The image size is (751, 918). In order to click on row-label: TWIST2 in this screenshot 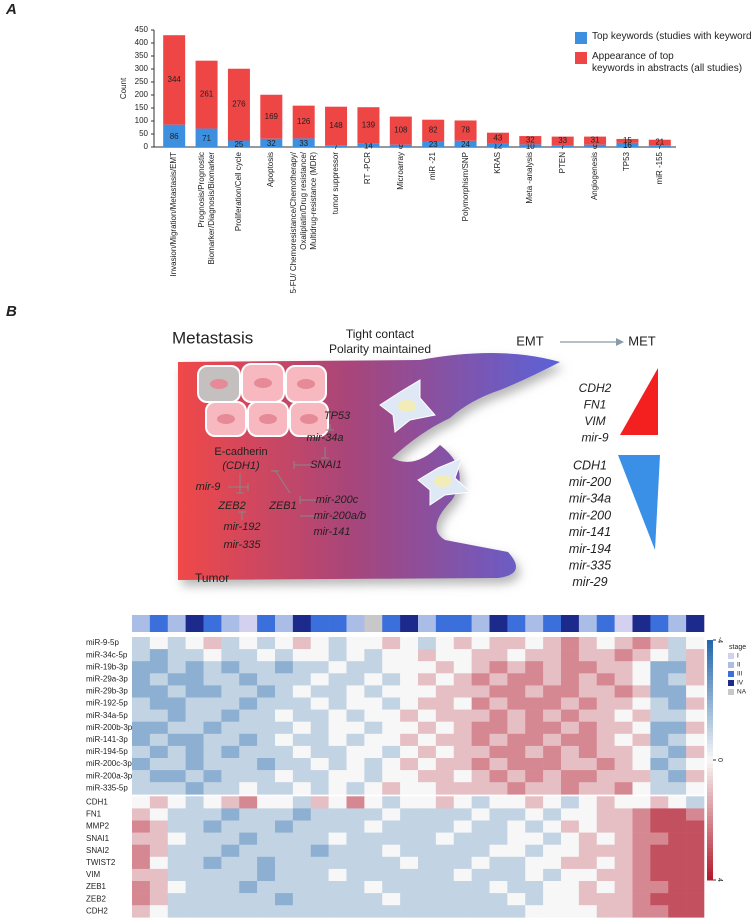, I will do `click(101, 862)`.